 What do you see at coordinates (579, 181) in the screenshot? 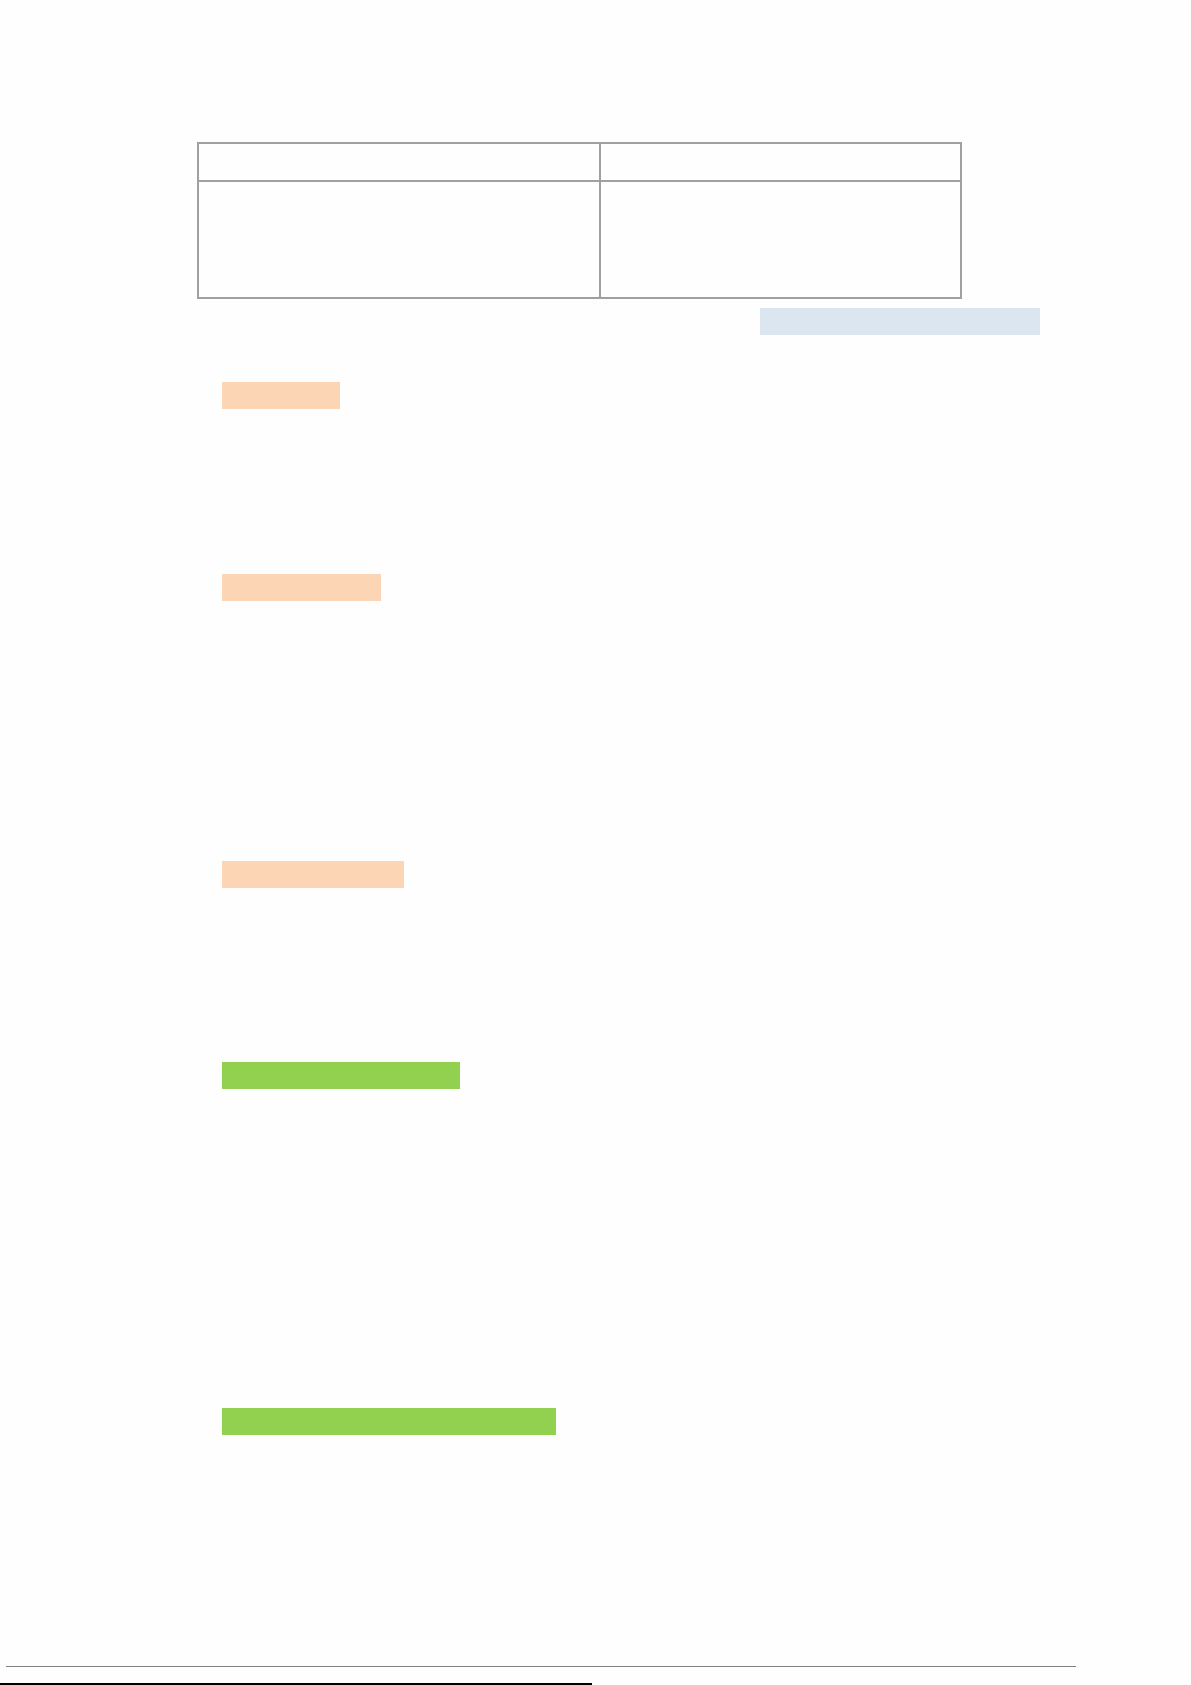
I see `table-row-divider` at bounding box center [579, 181].